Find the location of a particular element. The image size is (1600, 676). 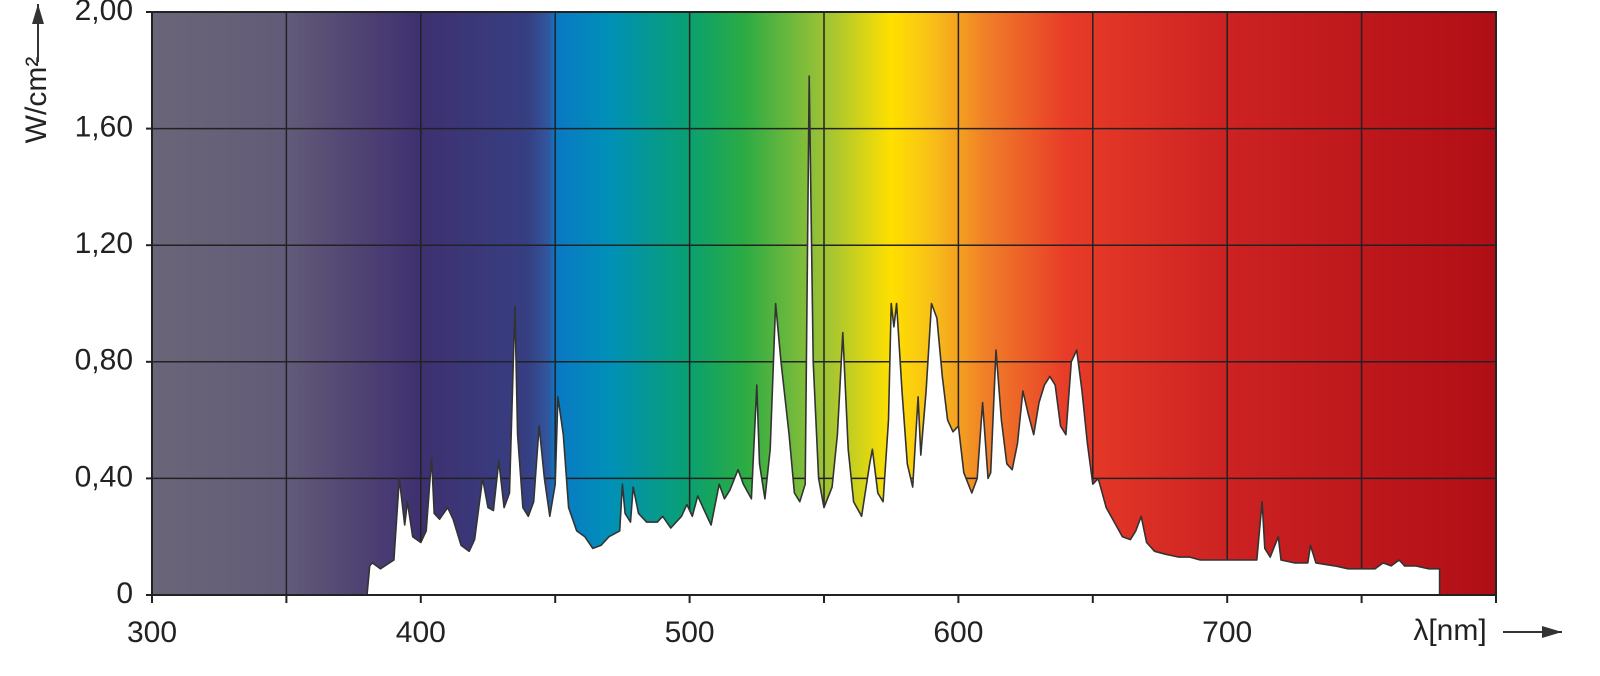

y-tick-label: 2,00 is located at coordinates (104, 13).